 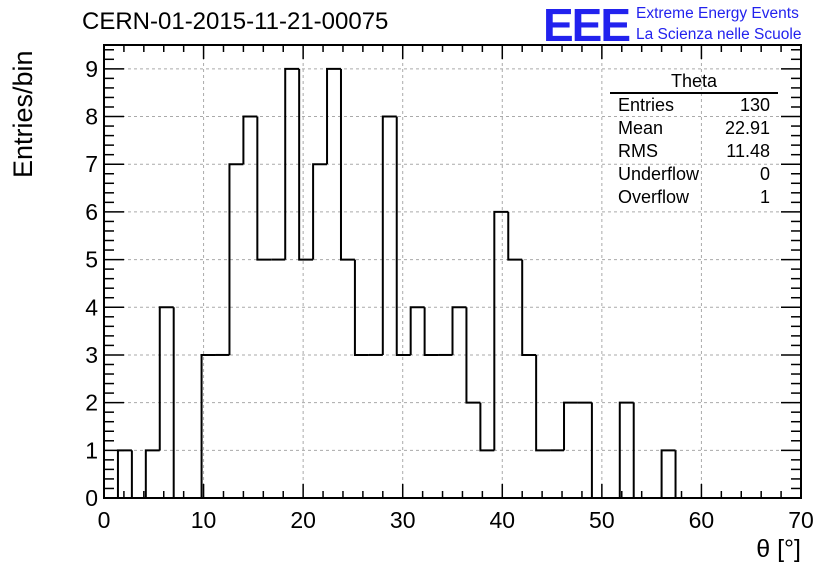 What do you see at coordinates (748, 151) in the screenshot?
I see `stats-value: 11.48` at bounding box center [748, 151].